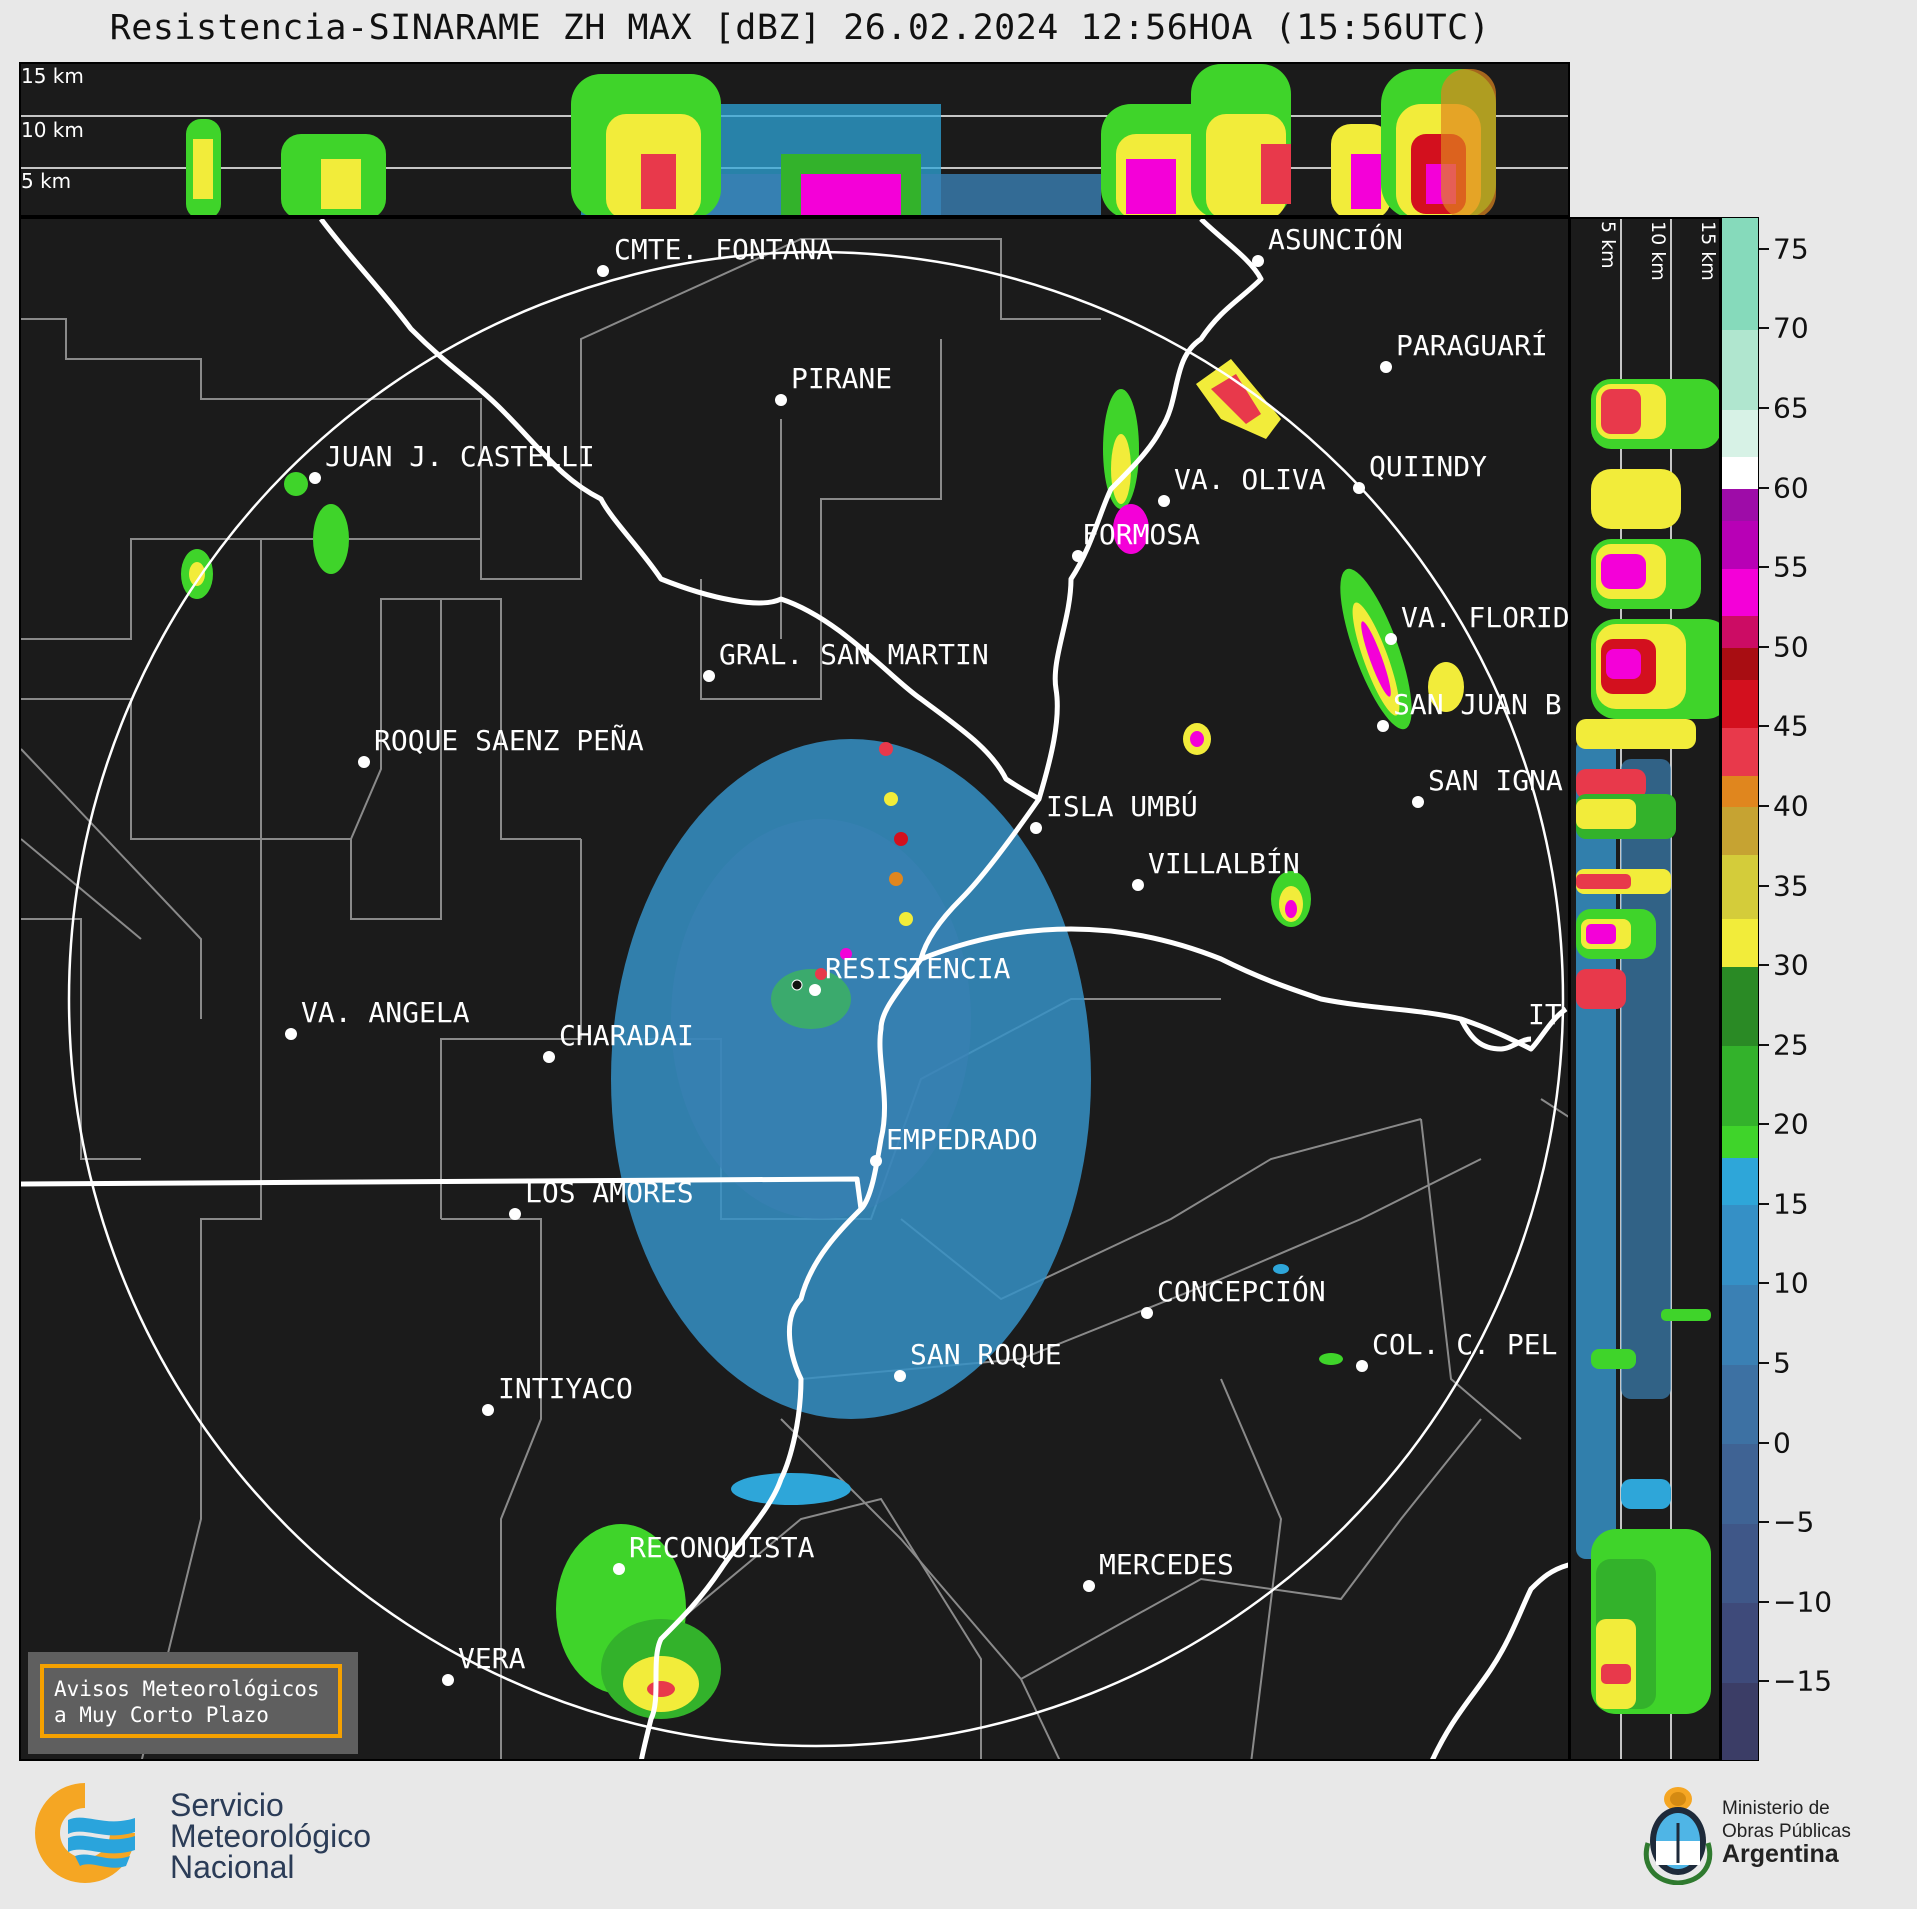  What do you see at coordinates (187, 1689) in the screenshot?
I see `avisos-line-1: Avisos Meteorológicos` at bounding box center [187, 1689].